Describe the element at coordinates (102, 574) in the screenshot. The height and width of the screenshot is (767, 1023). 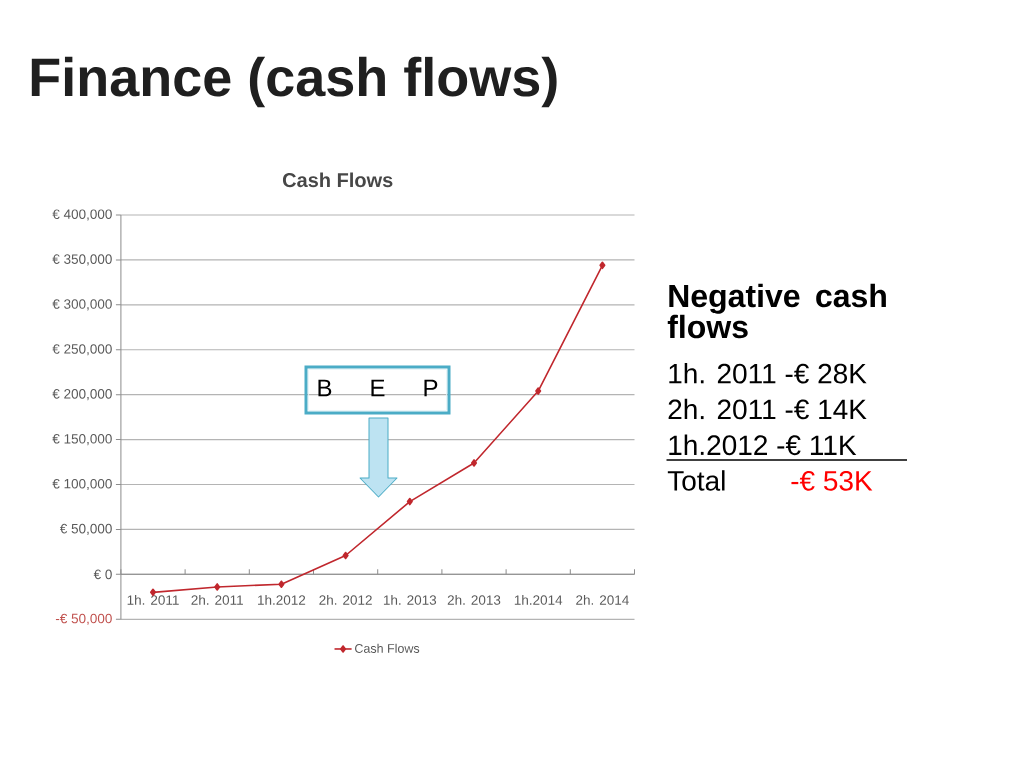
I see `y-tick-label: € 0` at that location.